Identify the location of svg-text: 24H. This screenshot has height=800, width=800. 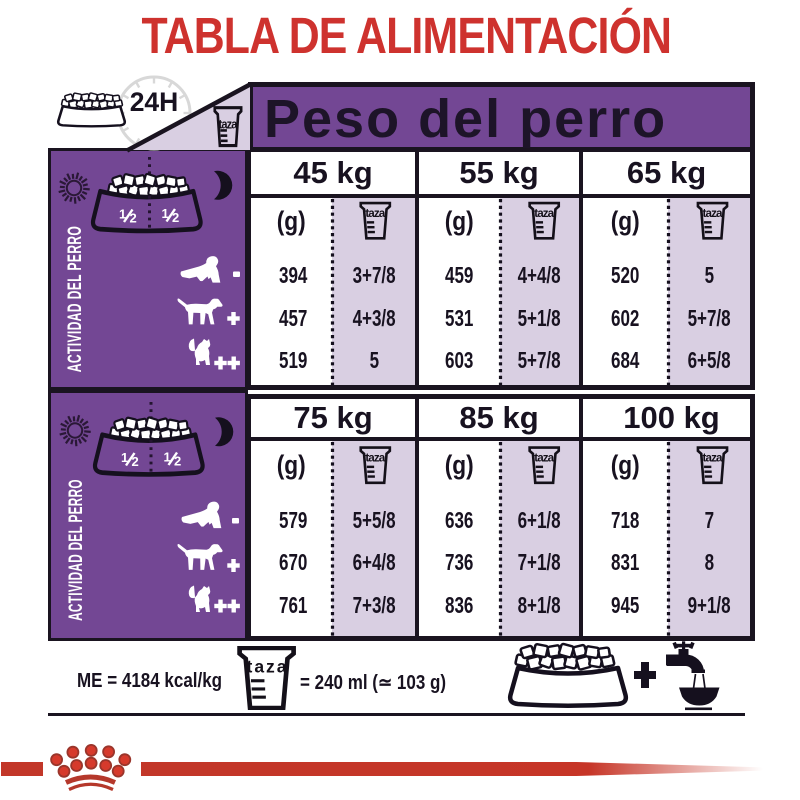
(154, 102).